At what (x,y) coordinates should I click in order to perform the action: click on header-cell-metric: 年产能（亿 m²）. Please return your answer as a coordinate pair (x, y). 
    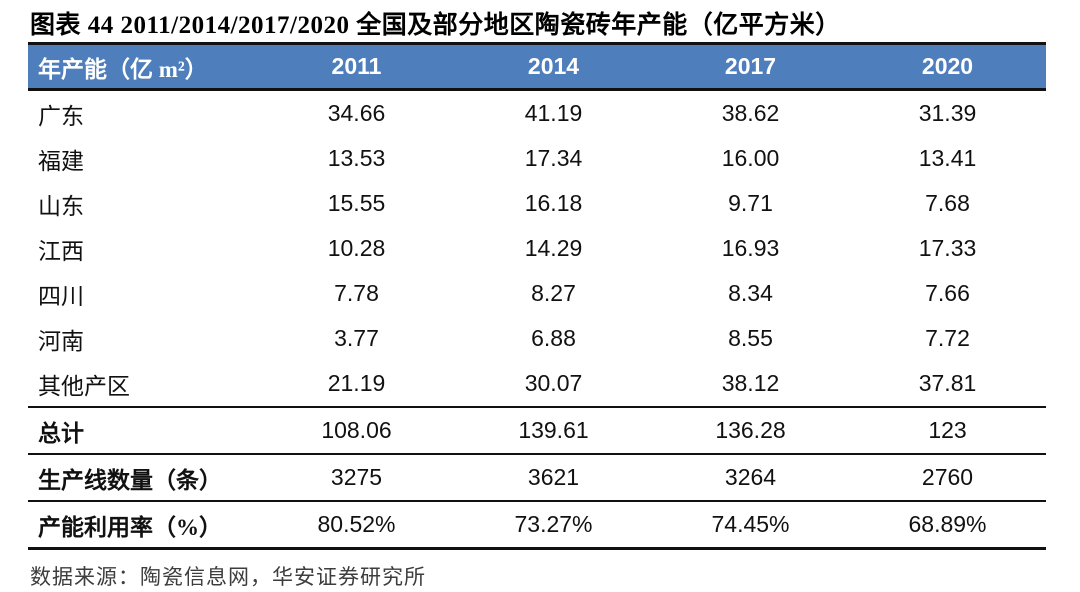
    Looking at the image, I should click on (123, 69).